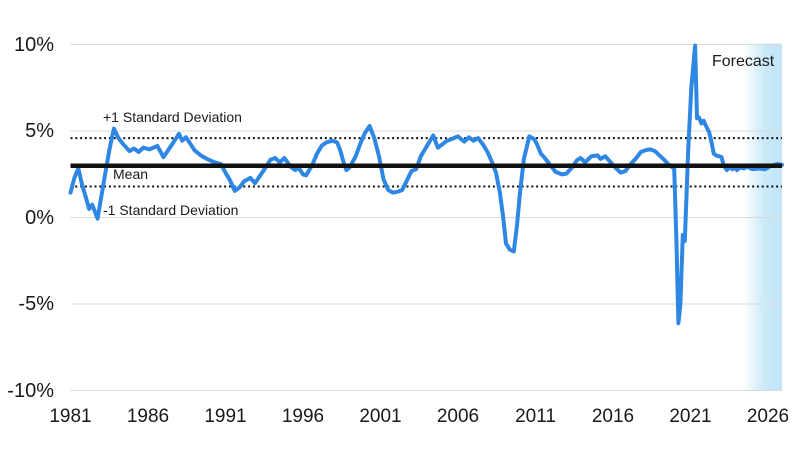  I want to click on x-tick-label: 1981, so click(70, 416).